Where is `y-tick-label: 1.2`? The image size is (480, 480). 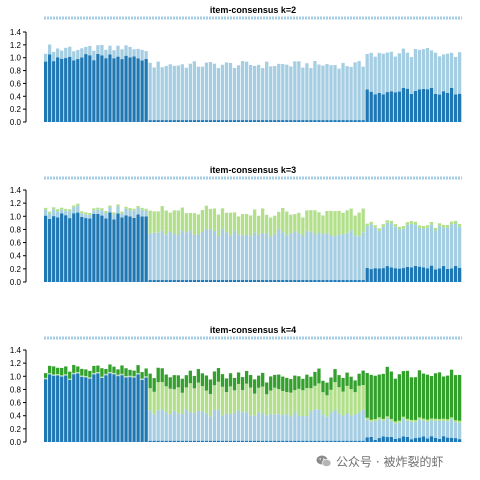
y-tick-label: 1.2 is located at coordinates (16, 363).